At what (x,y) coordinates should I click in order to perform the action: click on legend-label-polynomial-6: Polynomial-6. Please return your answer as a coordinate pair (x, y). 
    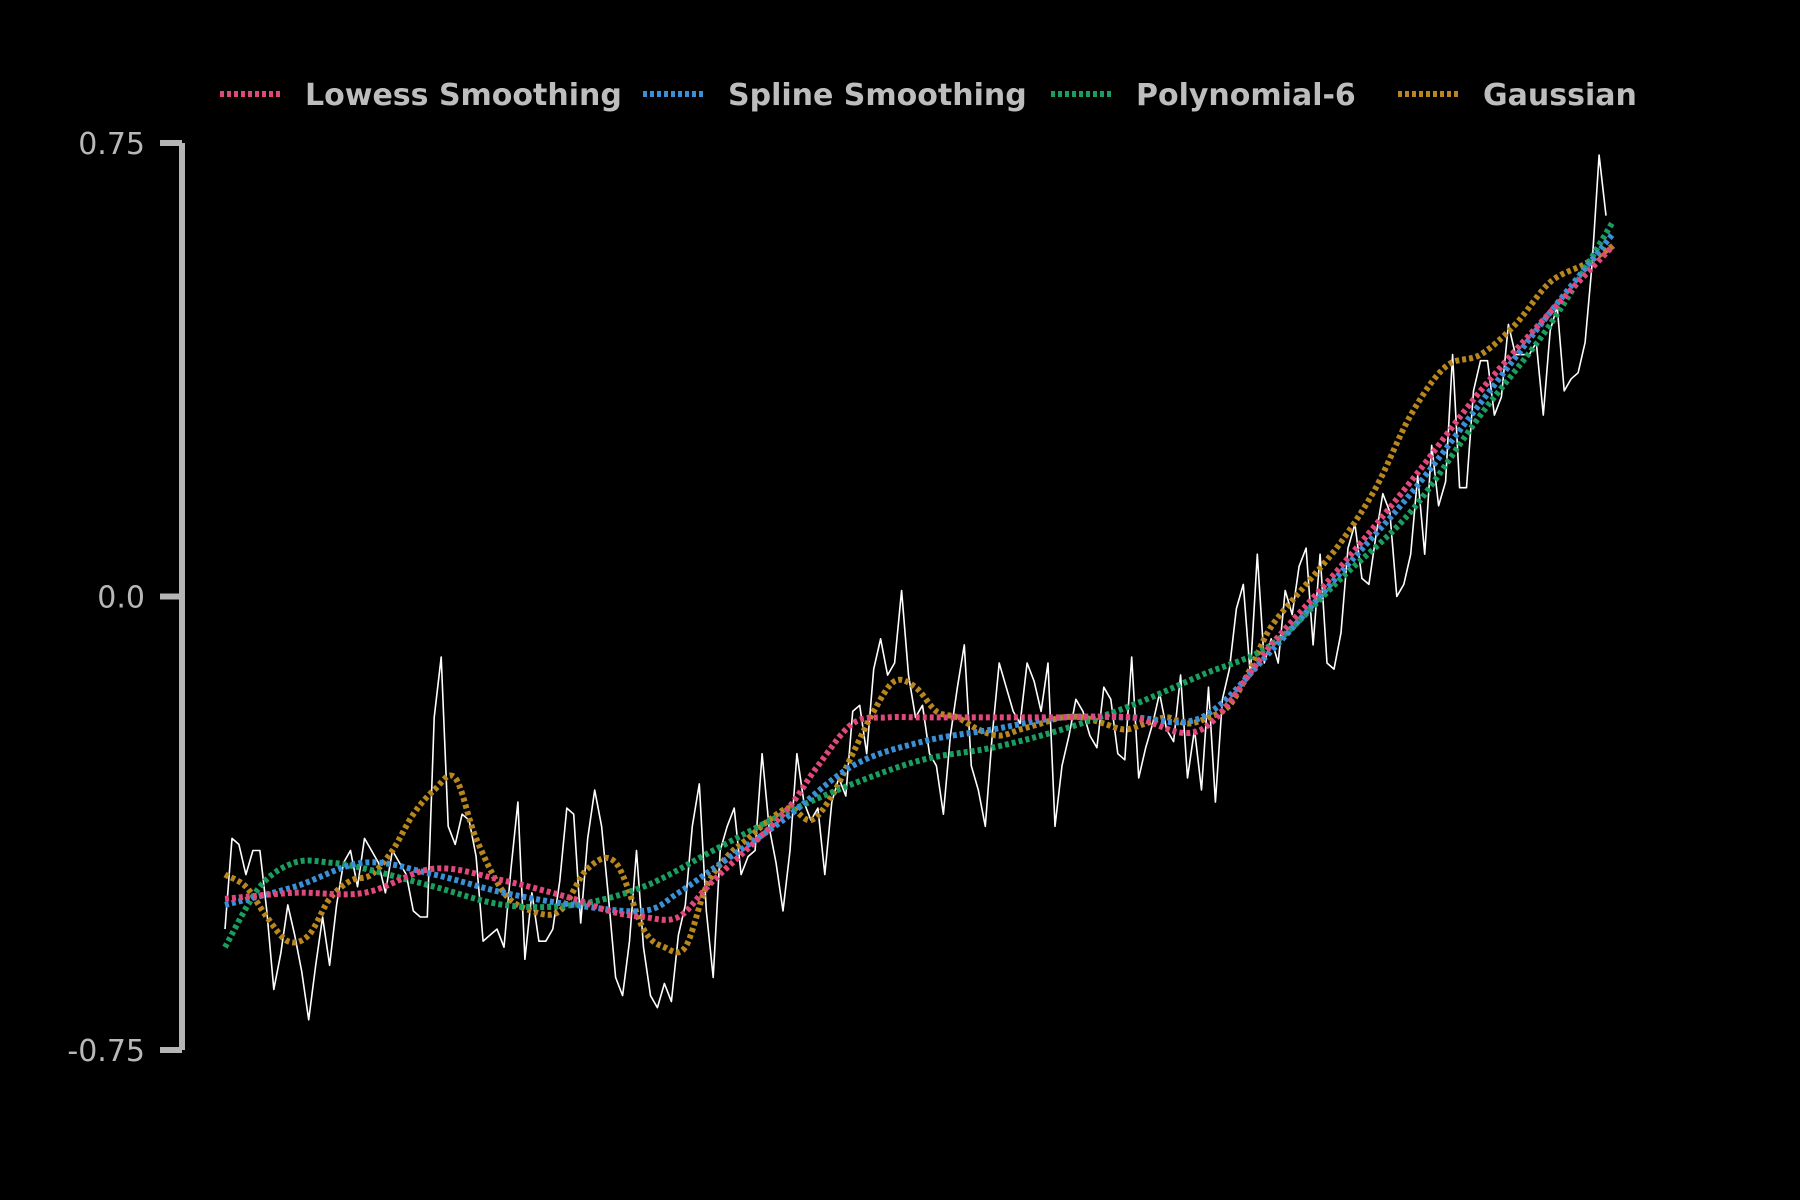
    Looking at the image, I should click on (1246, 95).